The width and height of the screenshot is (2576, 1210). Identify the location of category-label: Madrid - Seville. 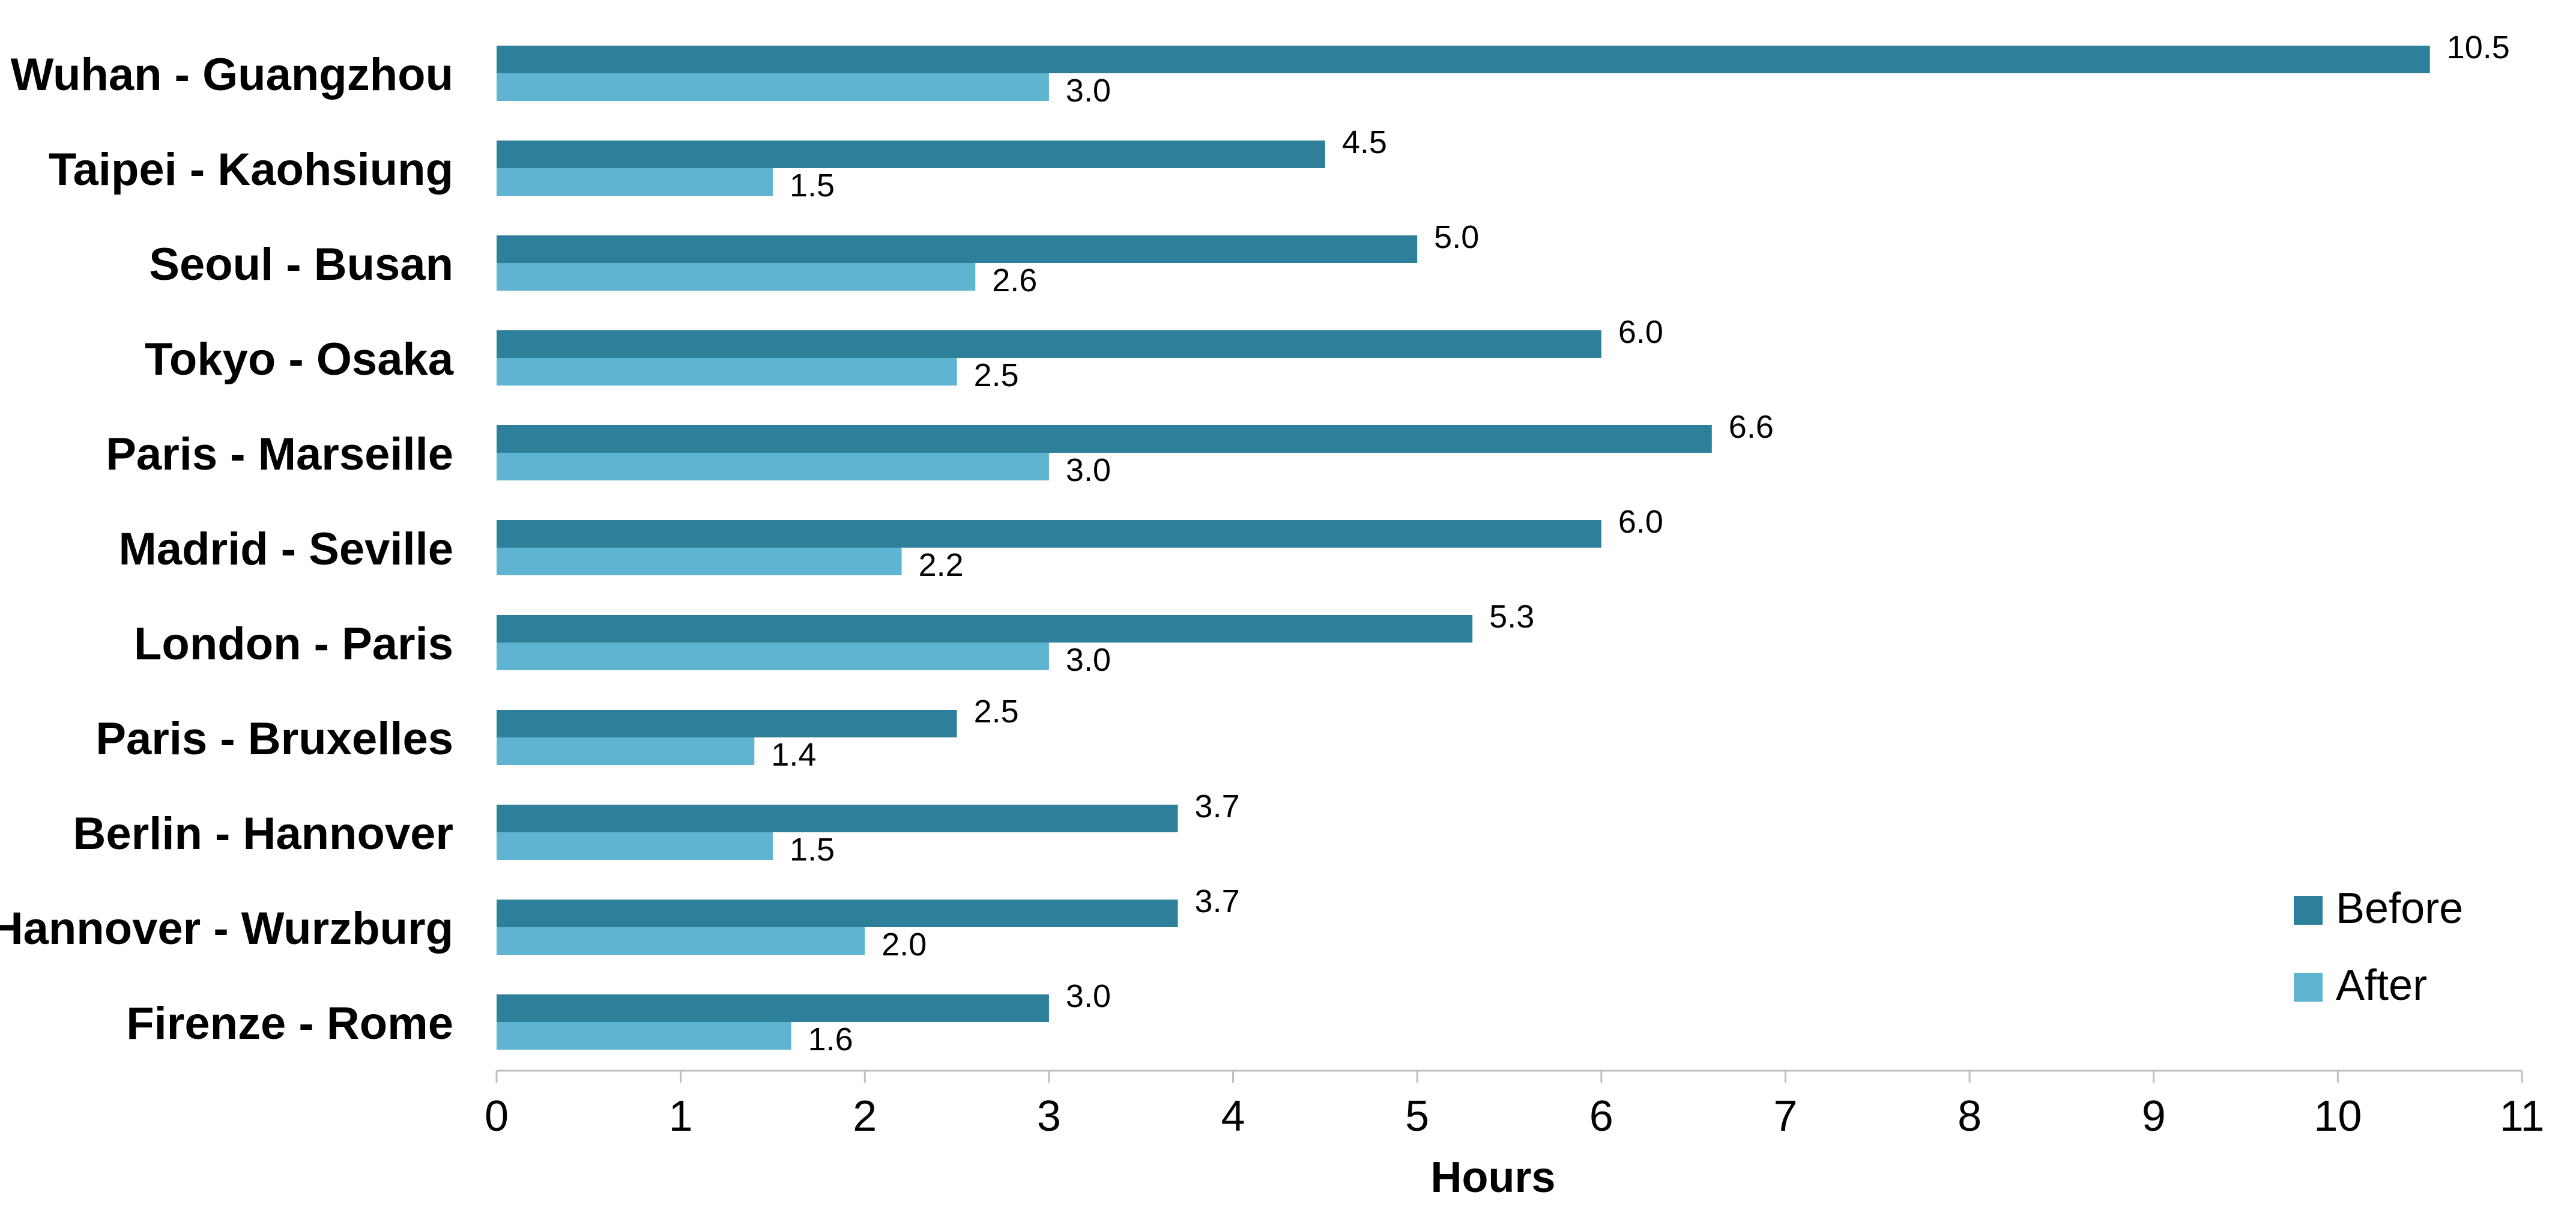
(286, 549).